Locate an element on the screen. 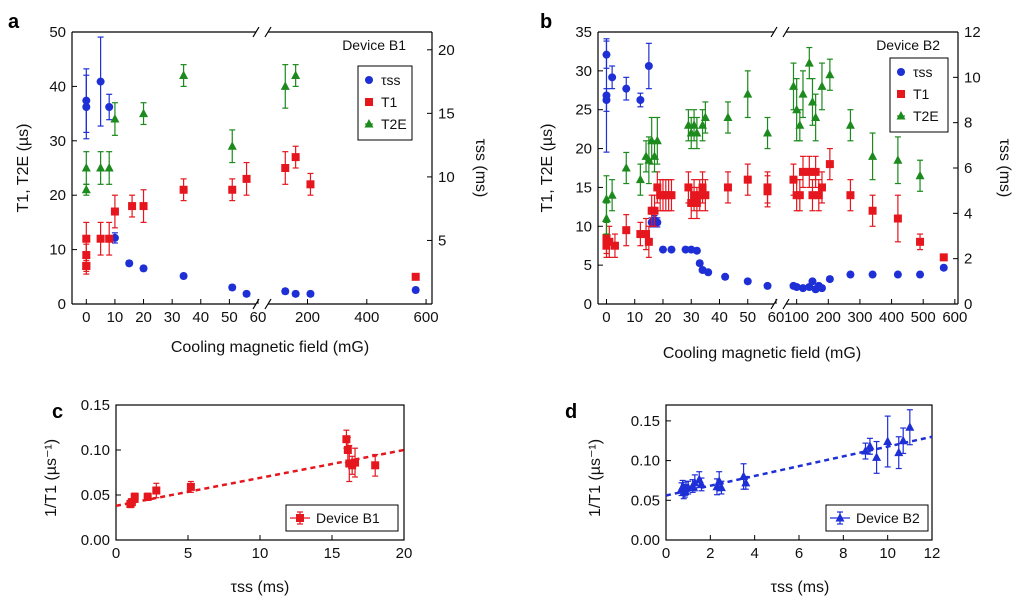 This screenshot has height=600, width=1024. x-tick-label: 15 is located at coordinates (332, 553).